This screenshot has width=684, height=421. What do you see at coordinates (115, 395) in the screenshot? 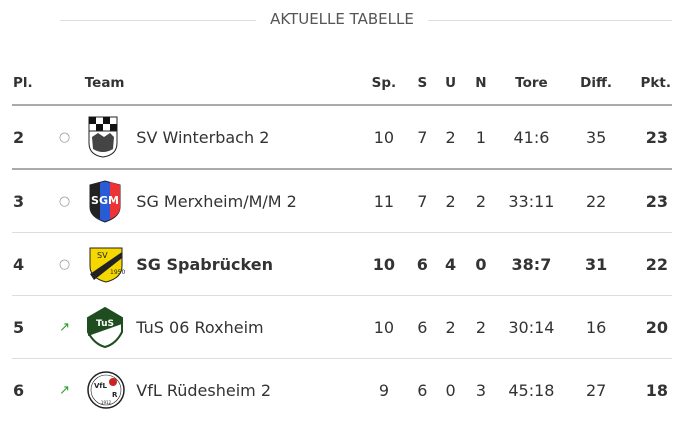
I see `svg-text: R` at bounding box center [115, 395].